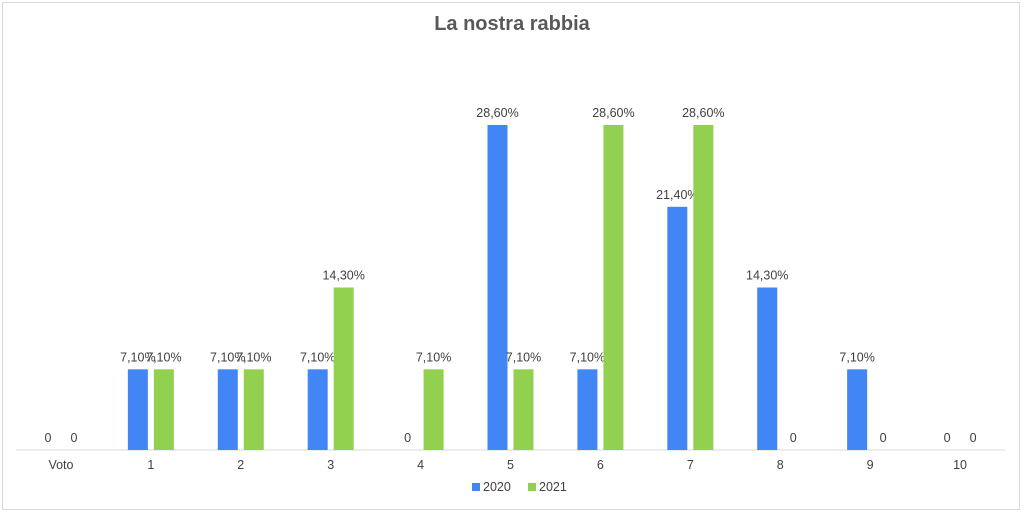  I want to click on x-tick-label: 5, so click(510, 465).